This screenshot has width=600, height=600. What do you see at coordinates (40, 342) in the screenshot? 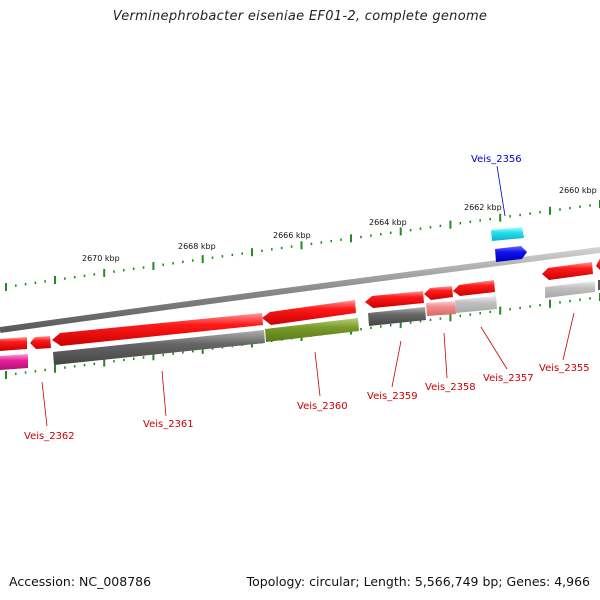
I see `gene-feature-veis-2362-a` at bounding box center [40, 342].